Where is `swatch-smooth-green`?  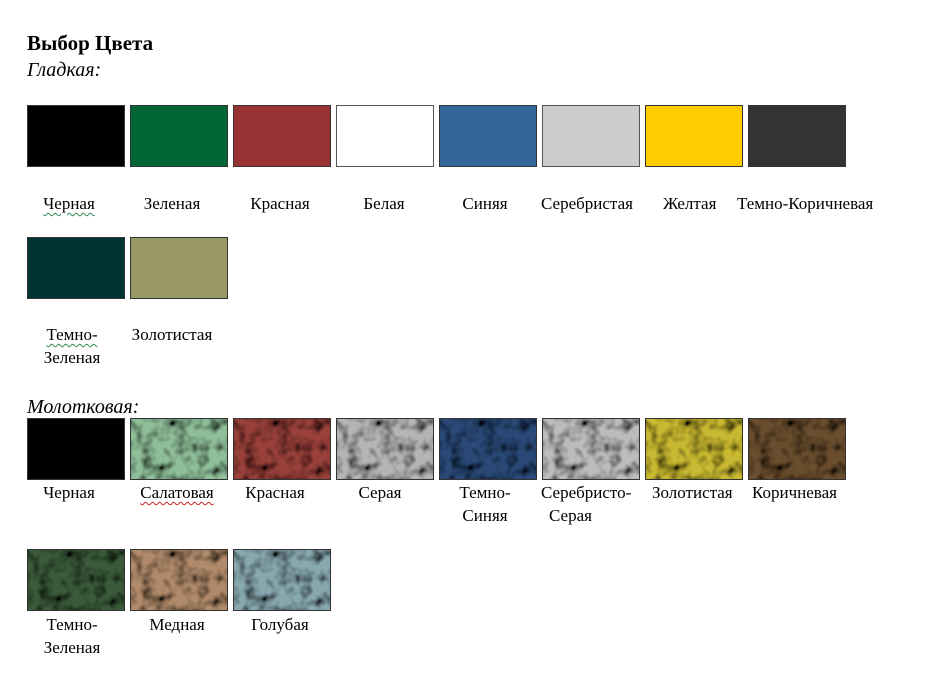
swatch-smooth-green is located at coordinates (179, 136).